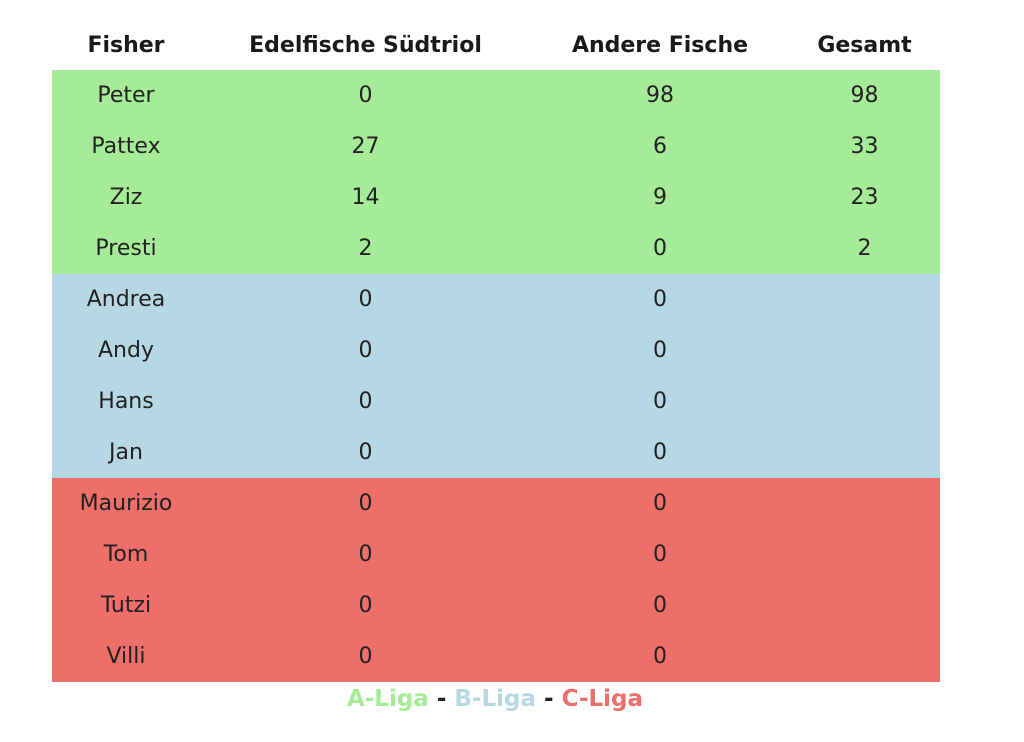  I want to click on league-legend: A-Liga - B-Liga - C-Liga, so click(495, 699).